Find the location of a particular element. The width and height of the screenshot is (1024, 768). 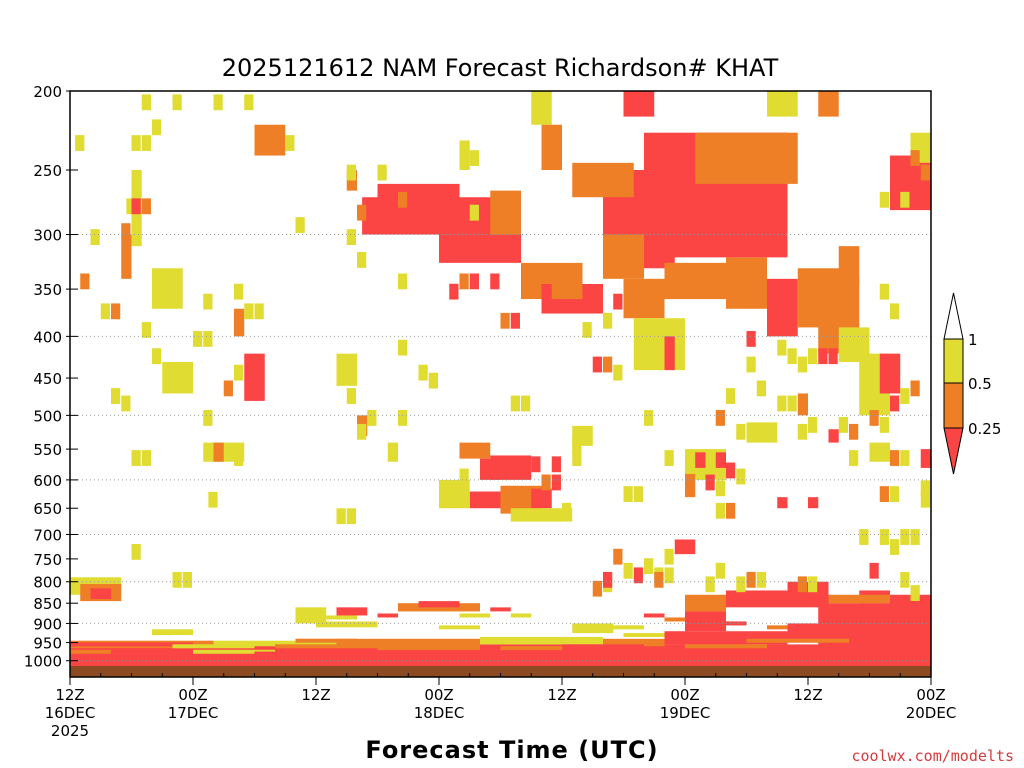

y-tick-label-550: 550 is located at coordinates (47, 450).